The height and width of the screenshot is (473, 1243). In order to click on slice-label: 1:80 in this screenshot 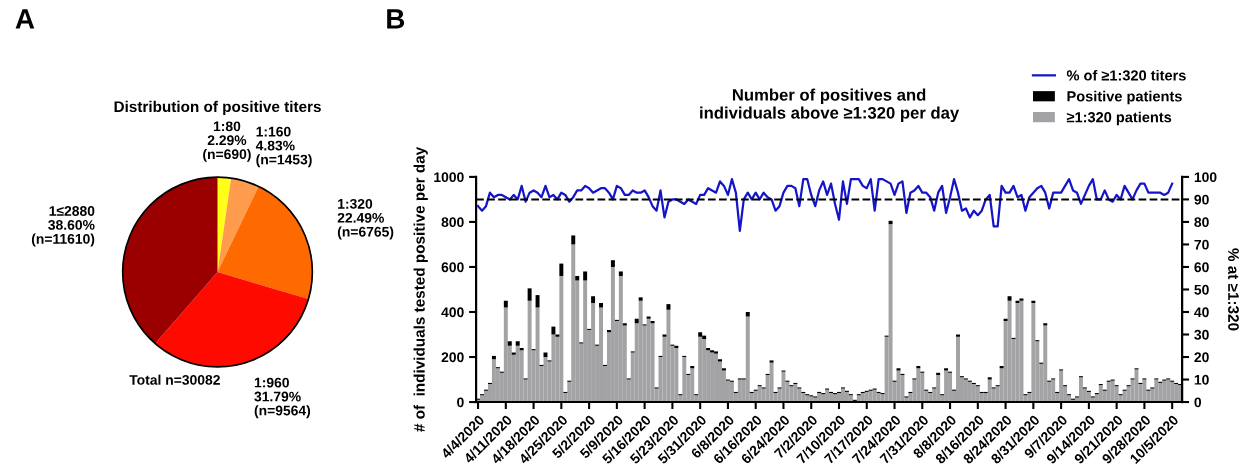, I will do `click(227, 126)`.